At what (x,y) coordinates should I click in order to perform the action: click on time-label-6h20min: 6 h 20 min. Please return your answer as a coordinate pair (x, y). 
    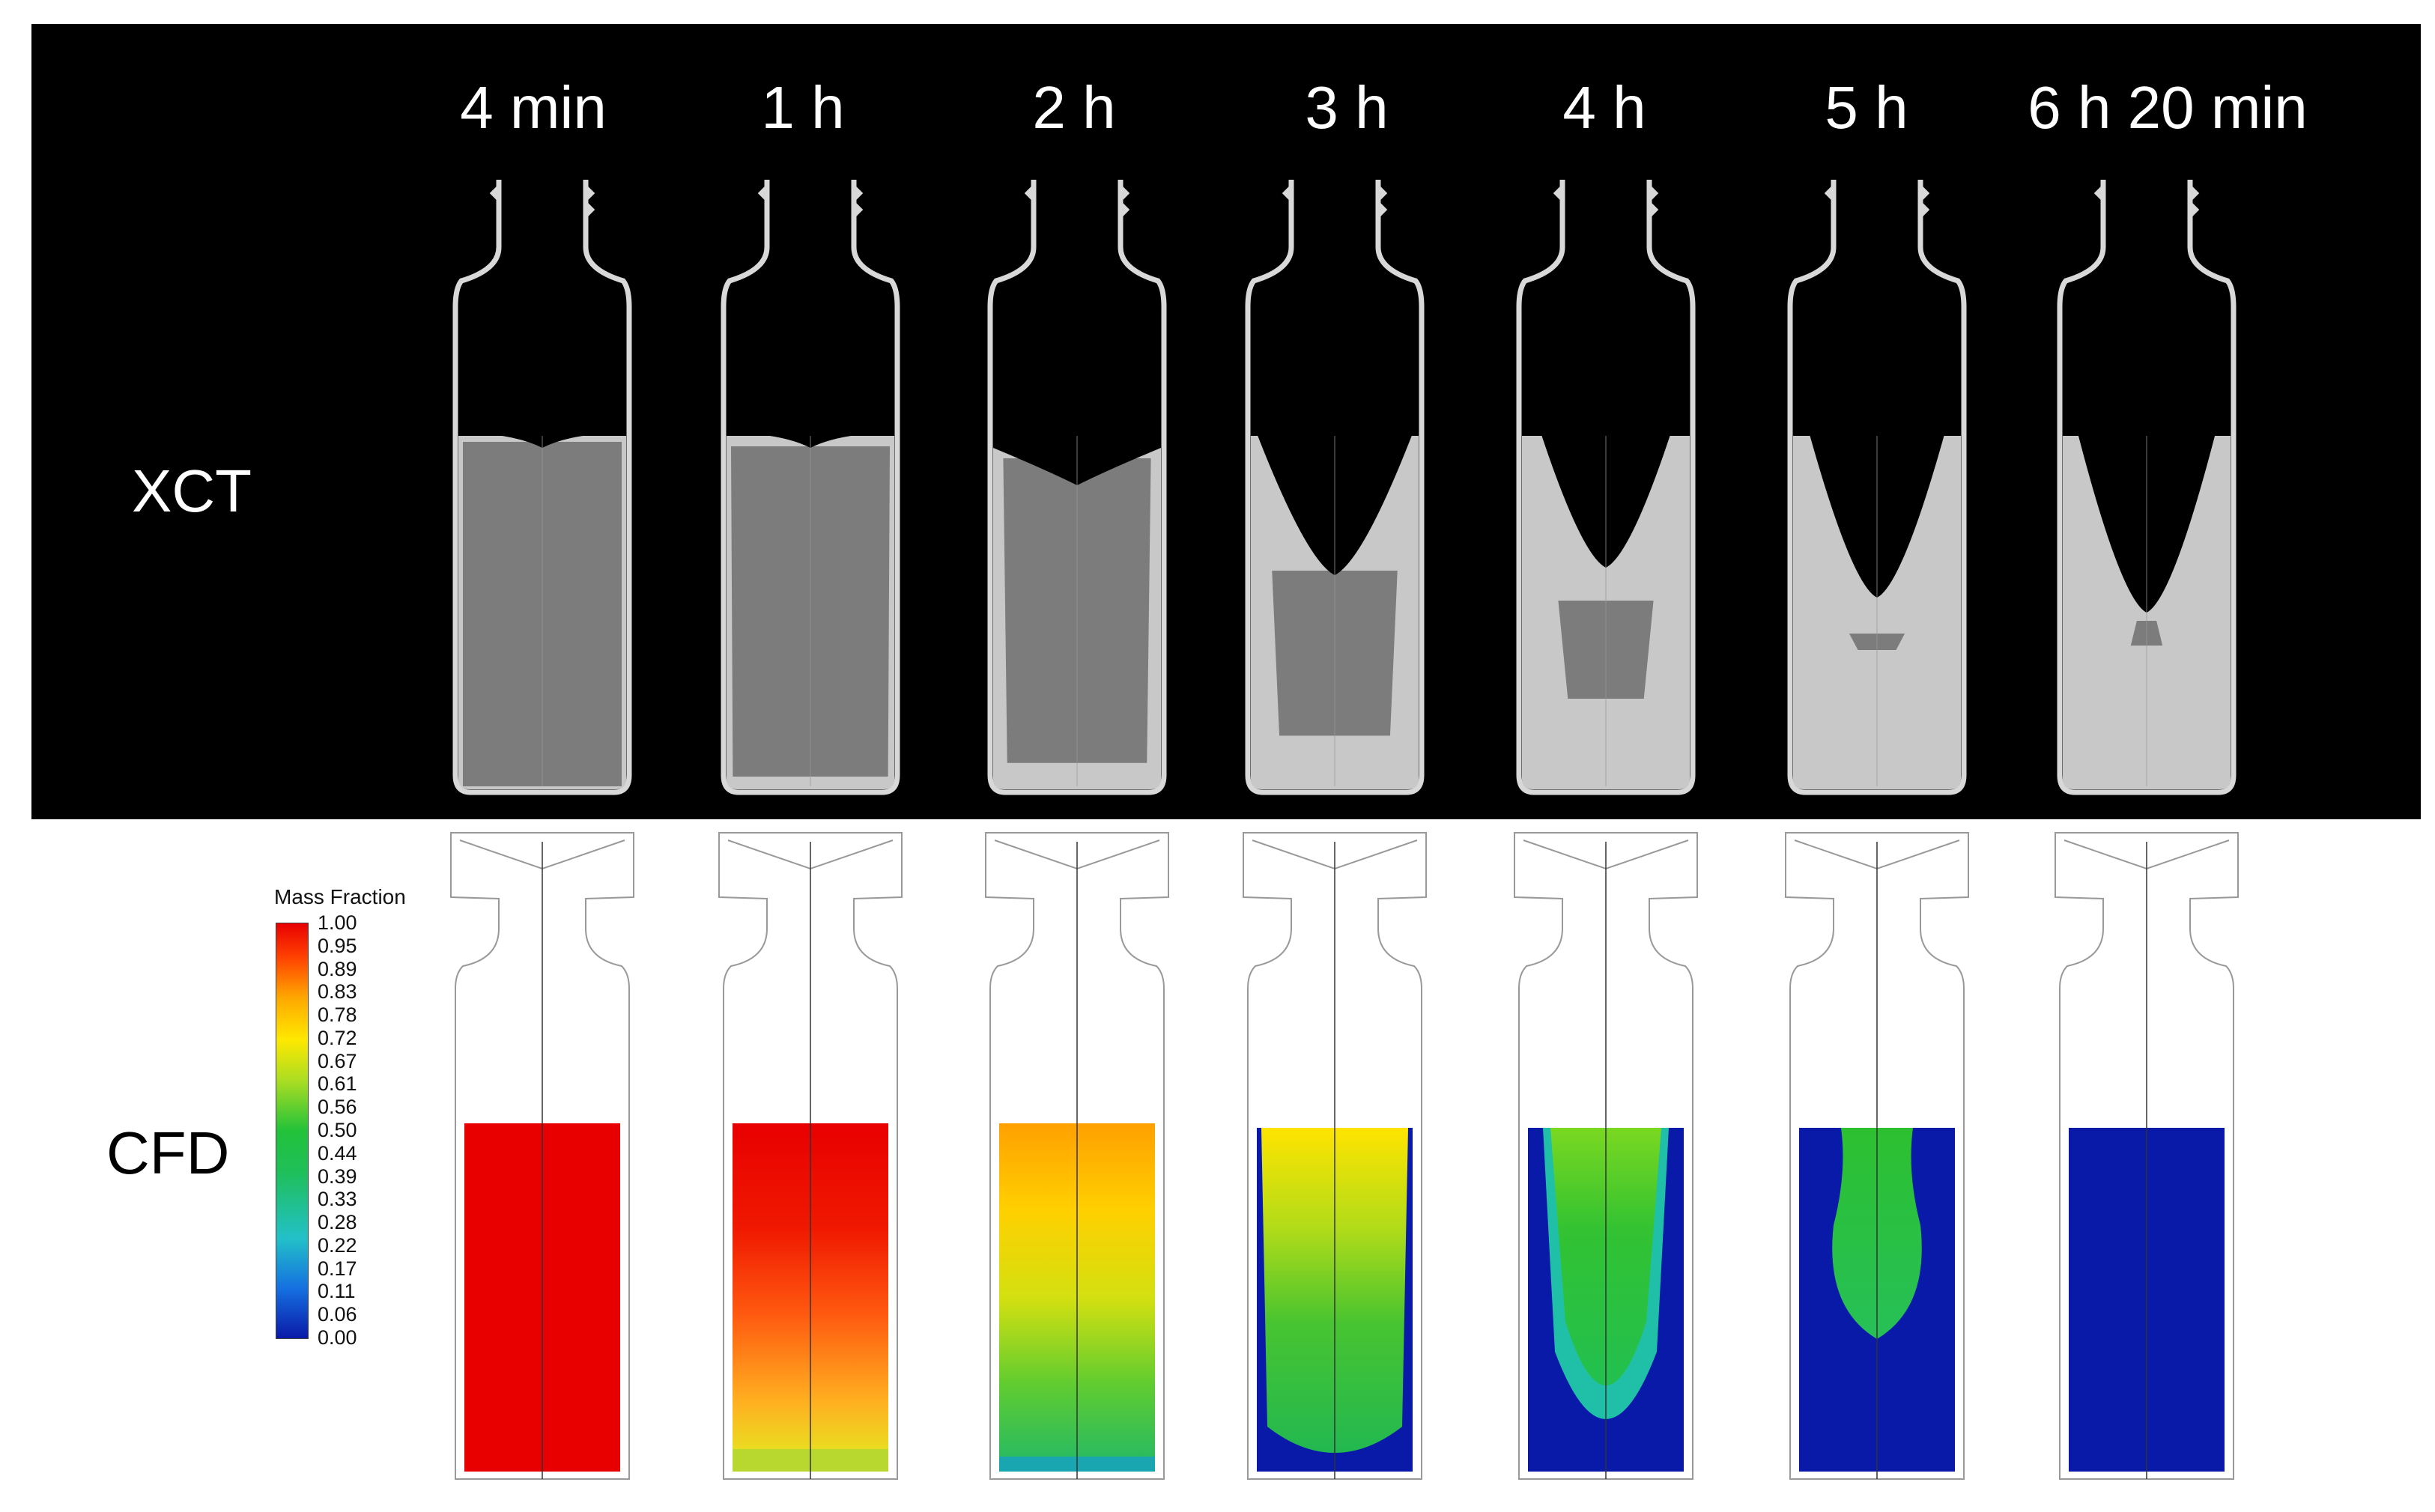
    Looking at the image, I should click on (2168, 107).